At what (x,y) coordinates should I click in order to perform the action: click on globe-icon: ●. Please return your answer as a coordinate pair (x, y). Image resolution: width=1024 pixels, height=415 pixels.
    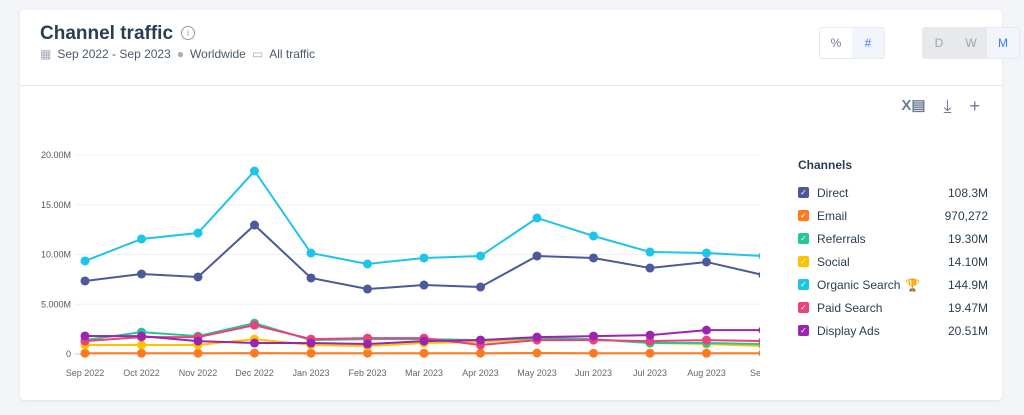
    Looking at the image, I should click on (180, 54).